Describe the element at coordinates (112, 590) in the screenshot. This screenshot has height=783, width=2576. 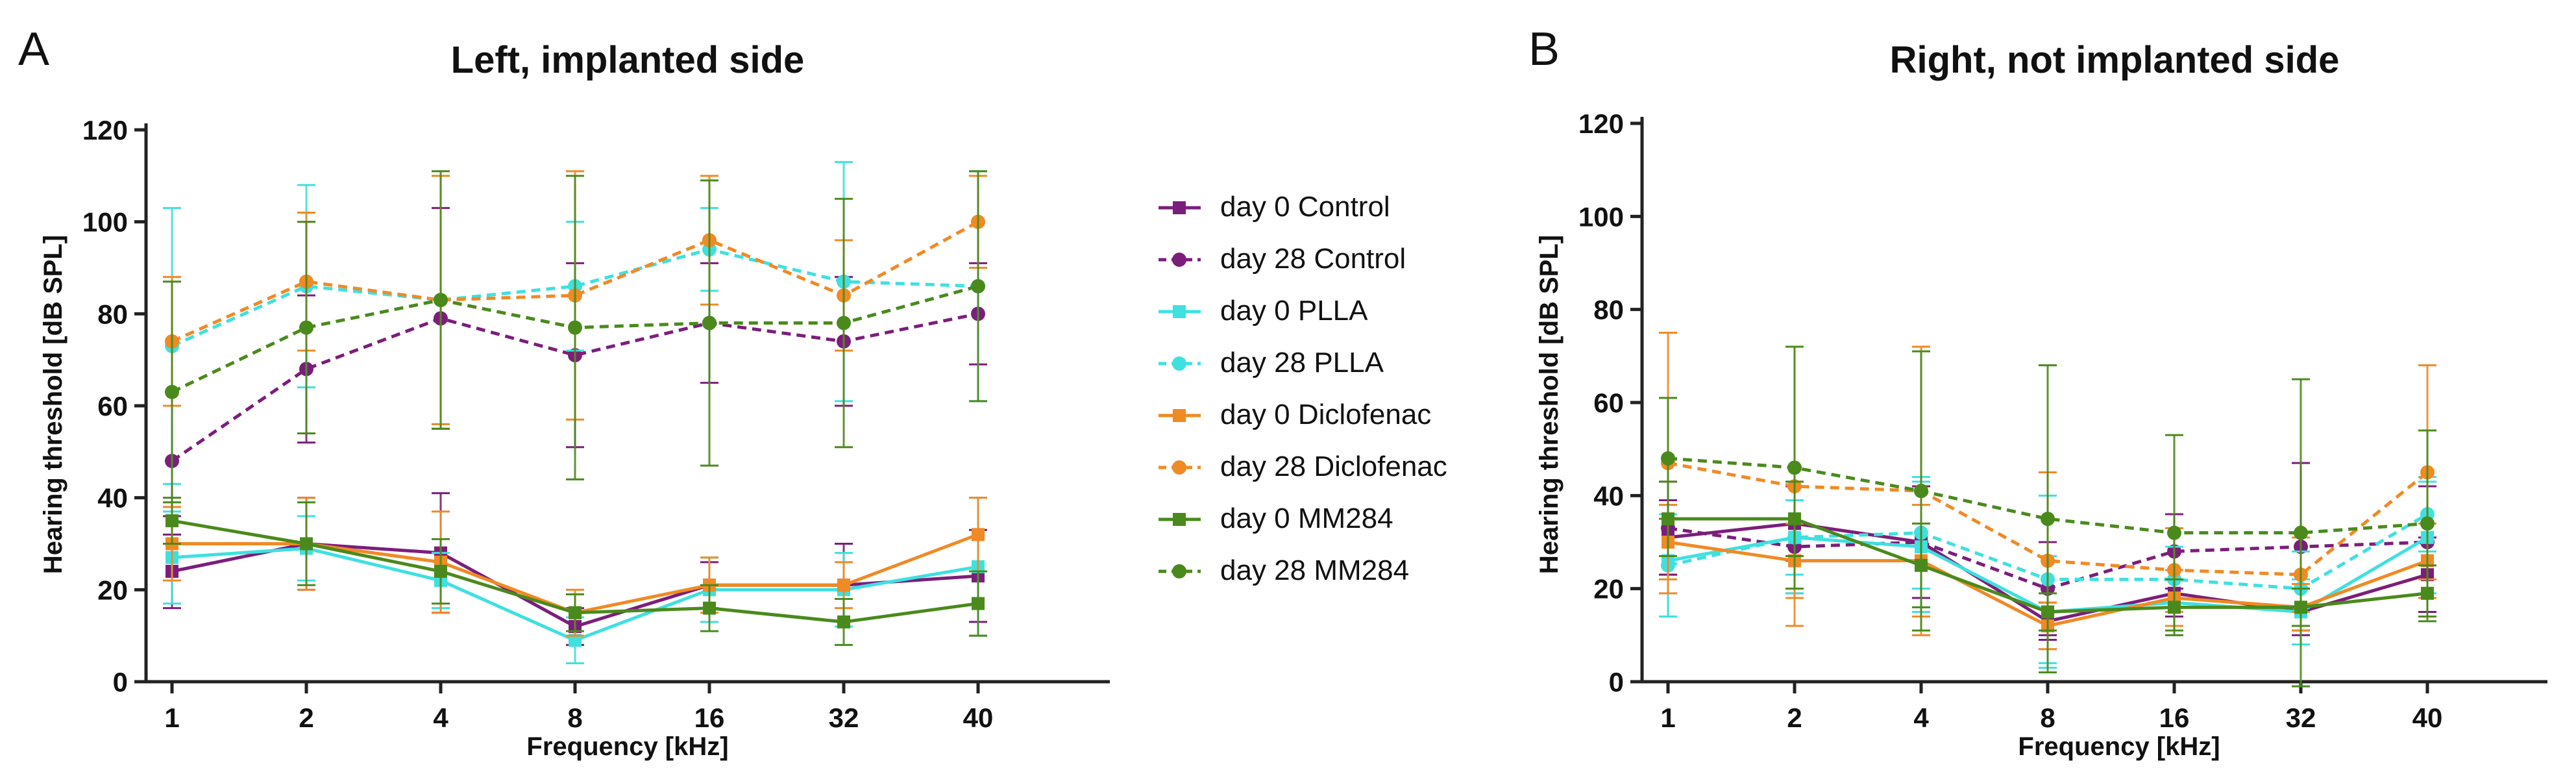
I see `panel-a-ytick-20: 20` at that location.